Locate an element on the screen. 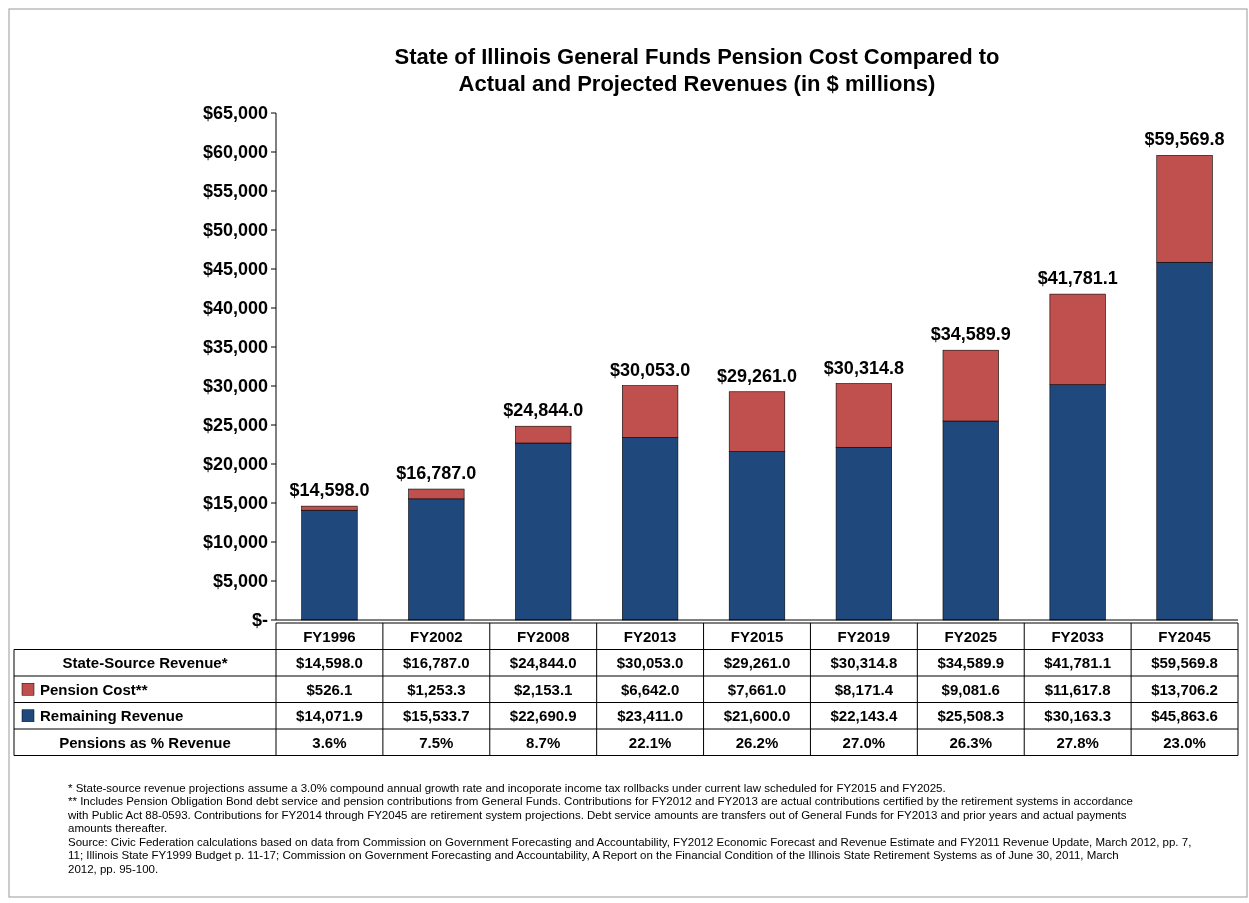 This screenshot has width=1249, height=903. text: $30,053.0 is located at coordinates (650, 662).